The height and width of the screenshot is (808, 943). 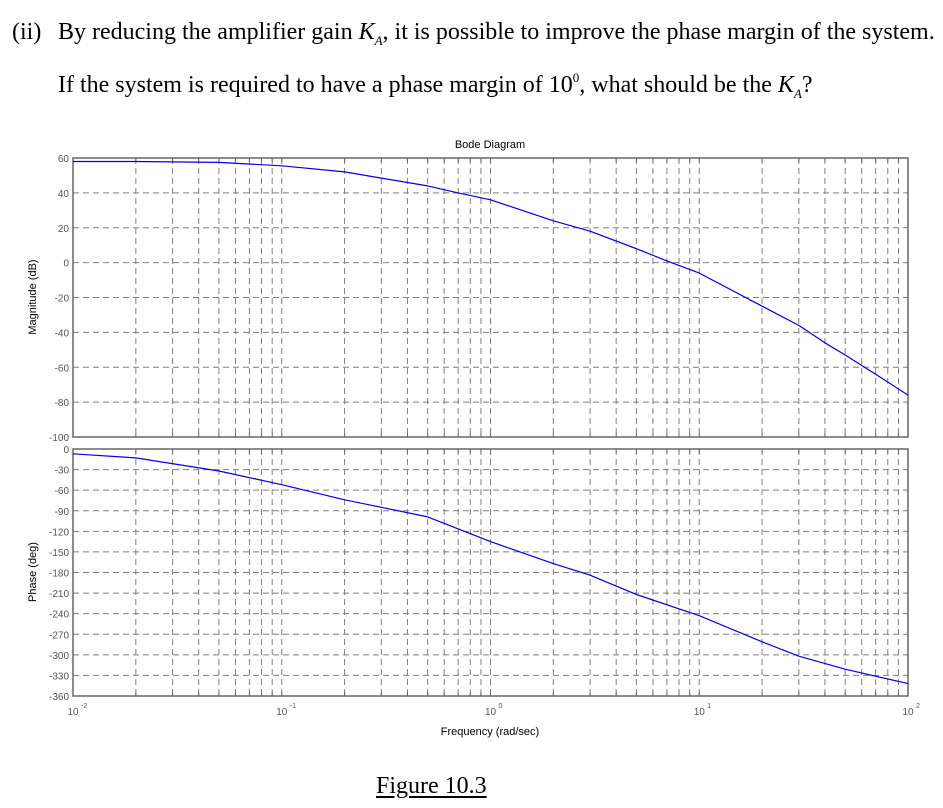 What do you see at coordinates (59, 574) in the screenshot?
I see `y-tick-label: -180` at bounding box center [59, 574].